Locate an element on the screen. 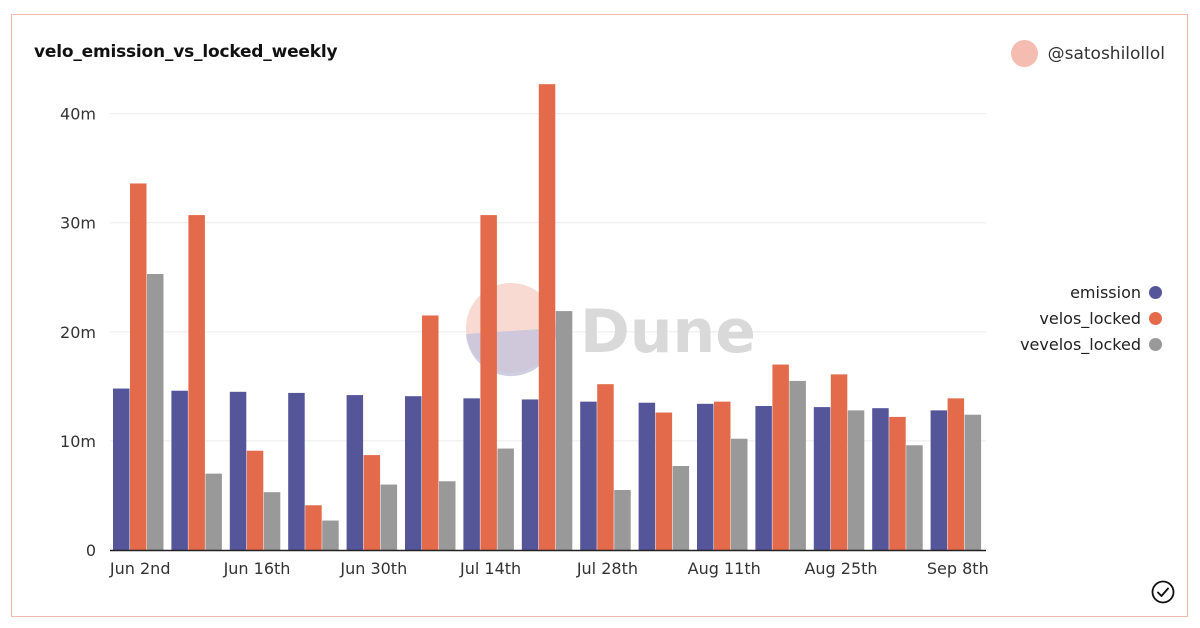  author-badge: @satoshilollol is located at coordinates (1087, 53).